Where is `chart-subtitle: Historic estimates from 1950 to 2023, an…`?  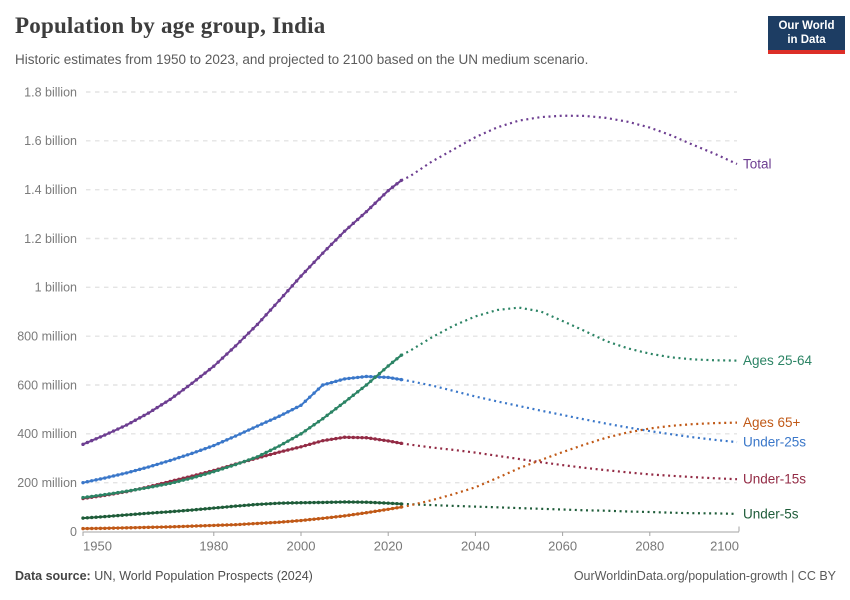
chart-subtitle: Historic estimates from 1950 to 2023, an… is located at coordinates (302, 59).